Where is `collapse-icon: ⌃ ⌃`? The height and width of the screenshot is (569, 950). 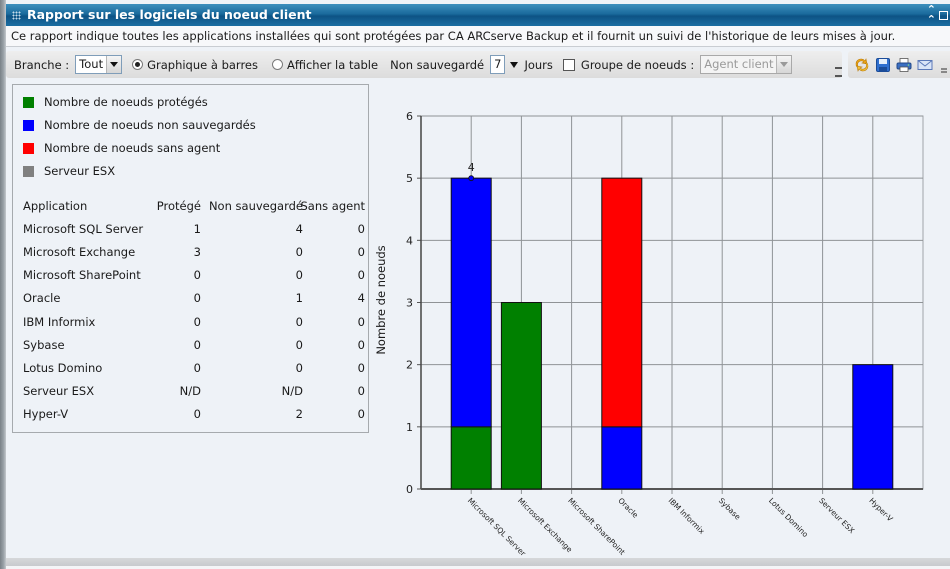
collapse-icon: ⌃ ⌃ is located at coordinates (931, 14).